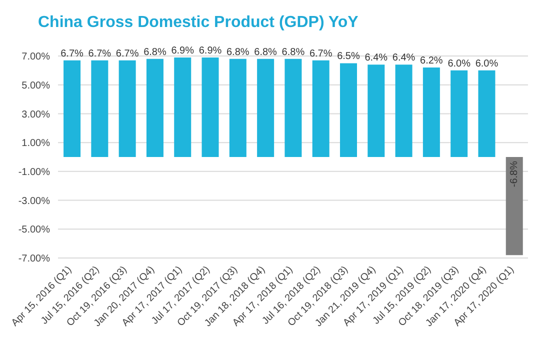  What do you see at coordinates (36, 86) in the screenshot?
I see `y-tick-label: 5.00%` at bounding box center [36, 86].